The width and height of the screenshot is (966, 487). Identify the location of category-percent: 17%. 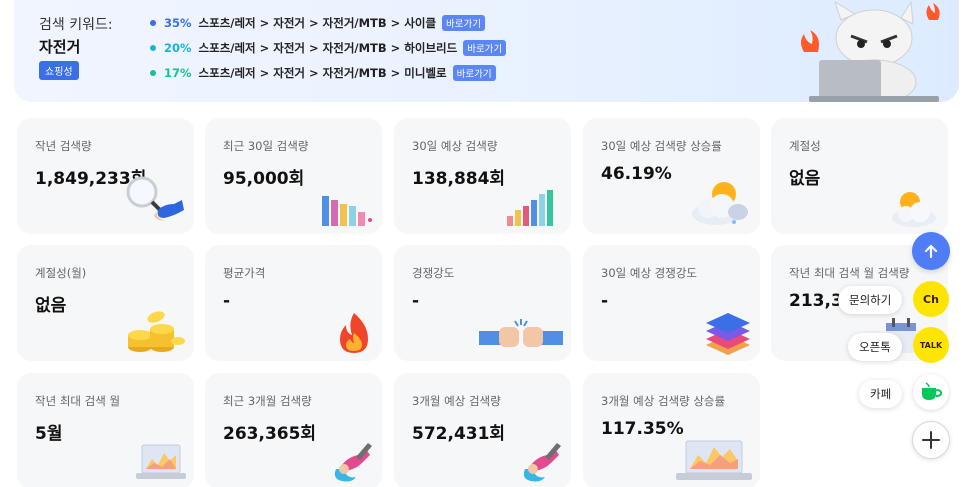
(178, 73).